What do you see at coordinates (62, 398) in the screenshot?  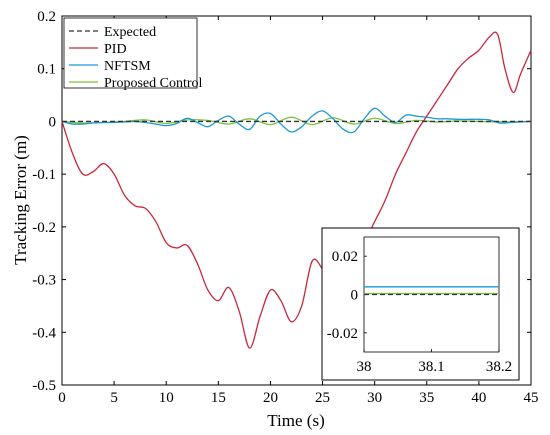 I see `x-tick-label: 0` at bounding box center [62, 398].